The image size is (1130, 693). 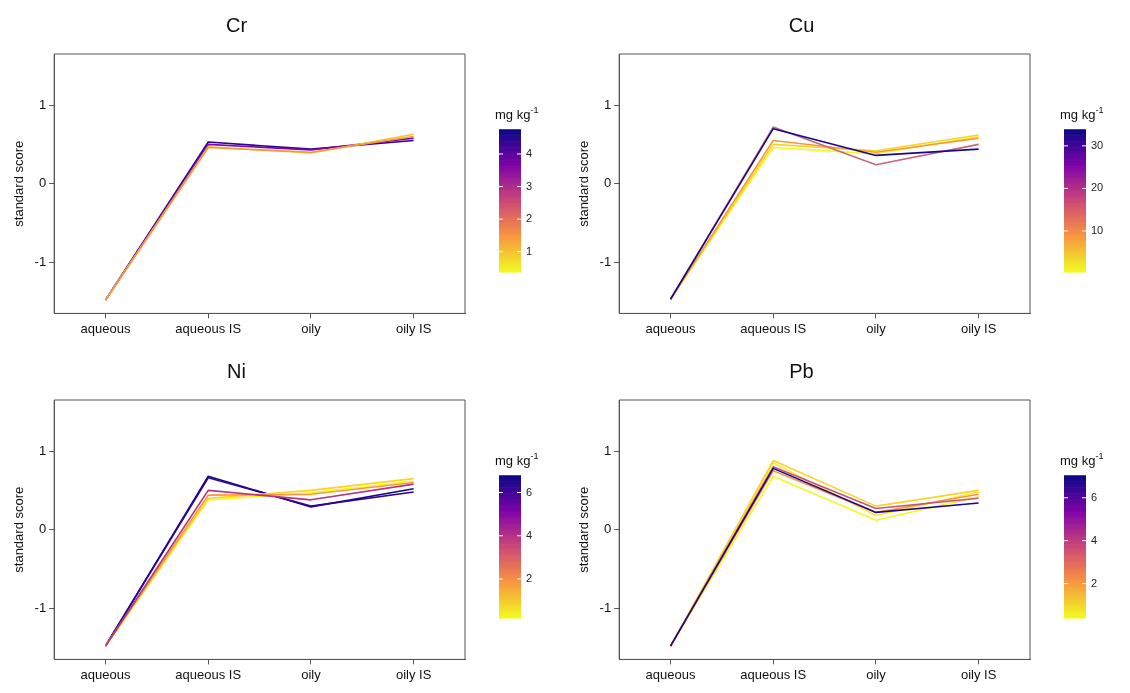 I want to click on chart-title: Pb, so click(x=801, y=370).